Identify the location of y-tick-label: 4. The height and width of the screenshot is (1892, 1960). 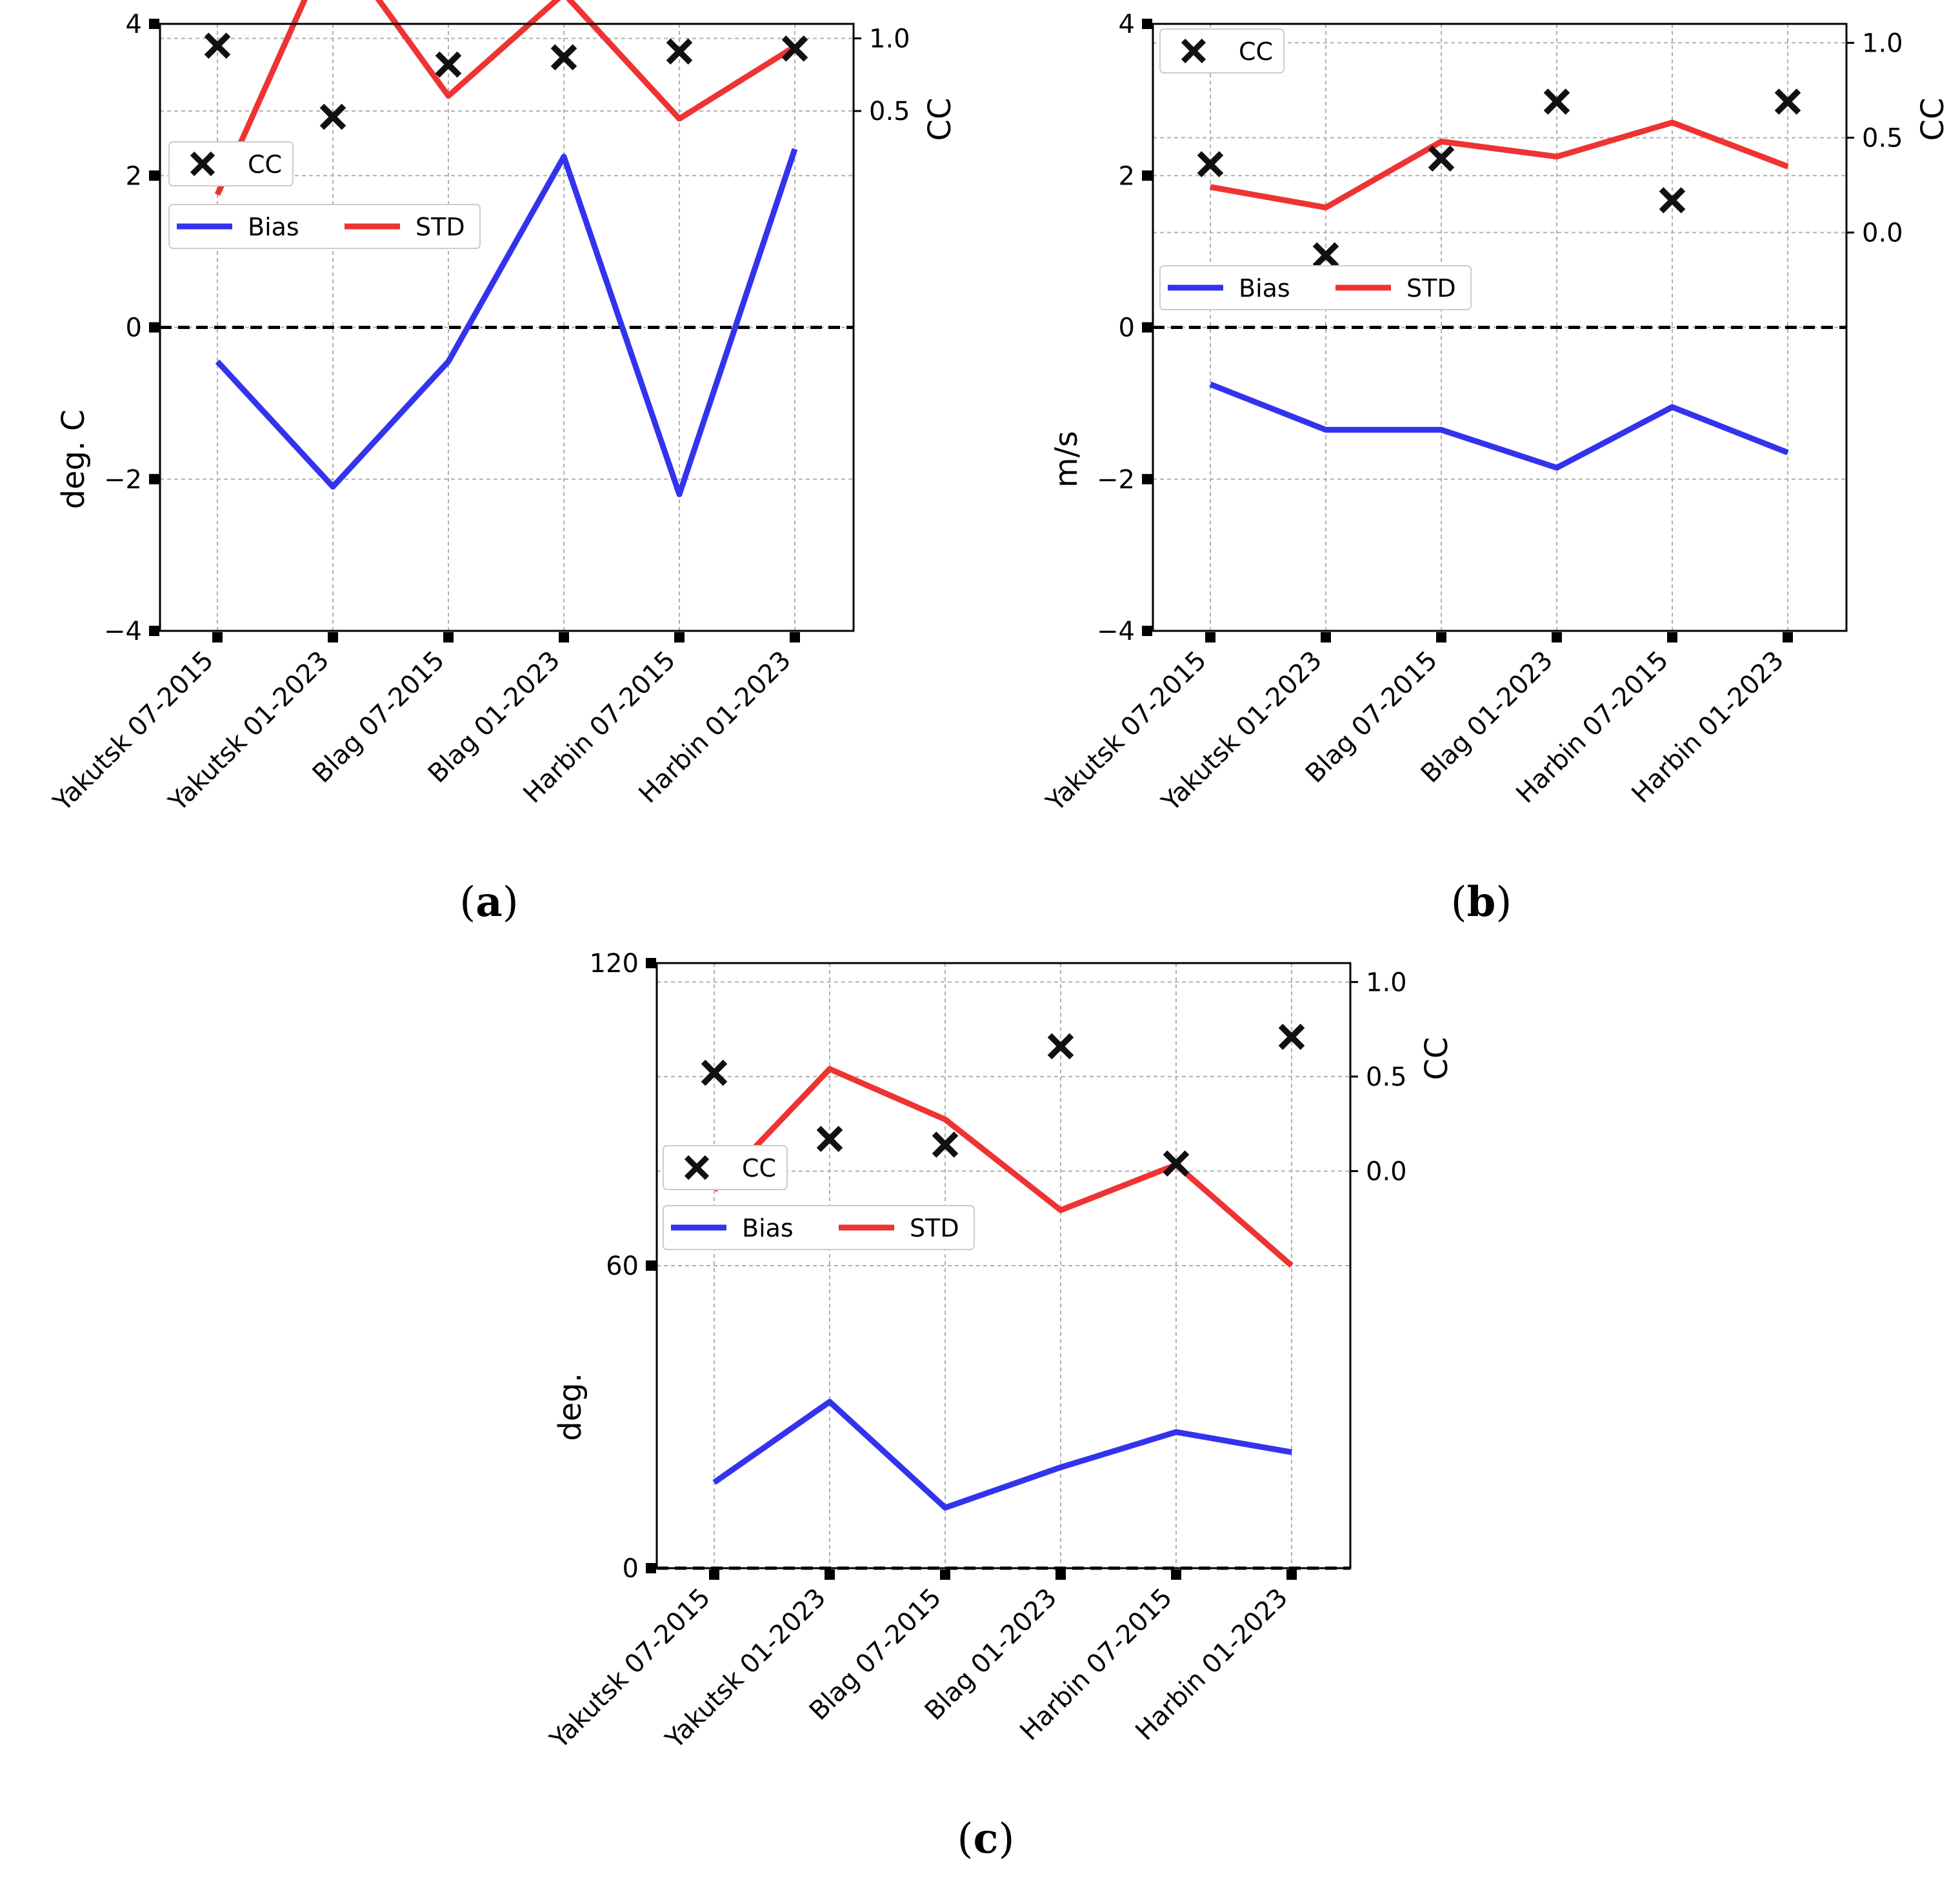
(134, 24).